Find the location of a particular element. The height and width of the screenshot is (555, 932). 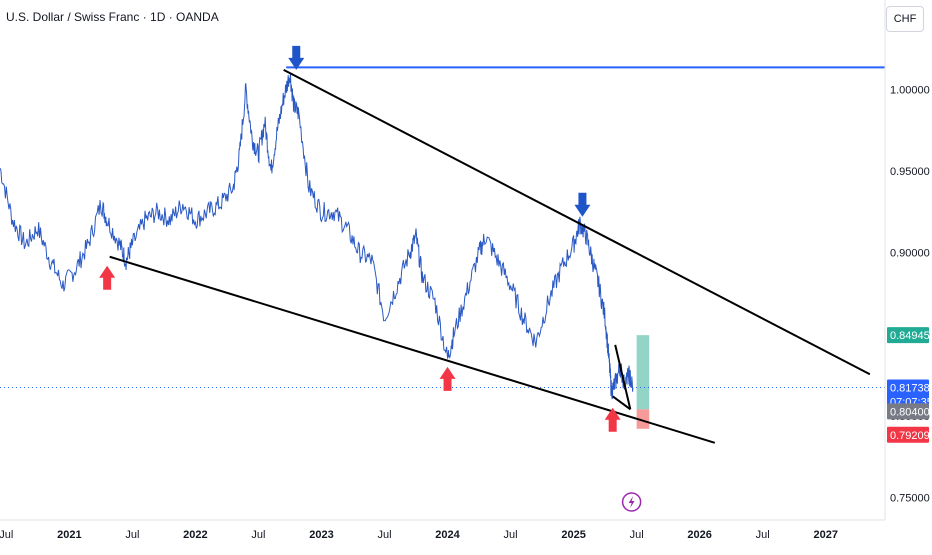

target-price-label: 0.84945 is located at coordinates (910, 336).